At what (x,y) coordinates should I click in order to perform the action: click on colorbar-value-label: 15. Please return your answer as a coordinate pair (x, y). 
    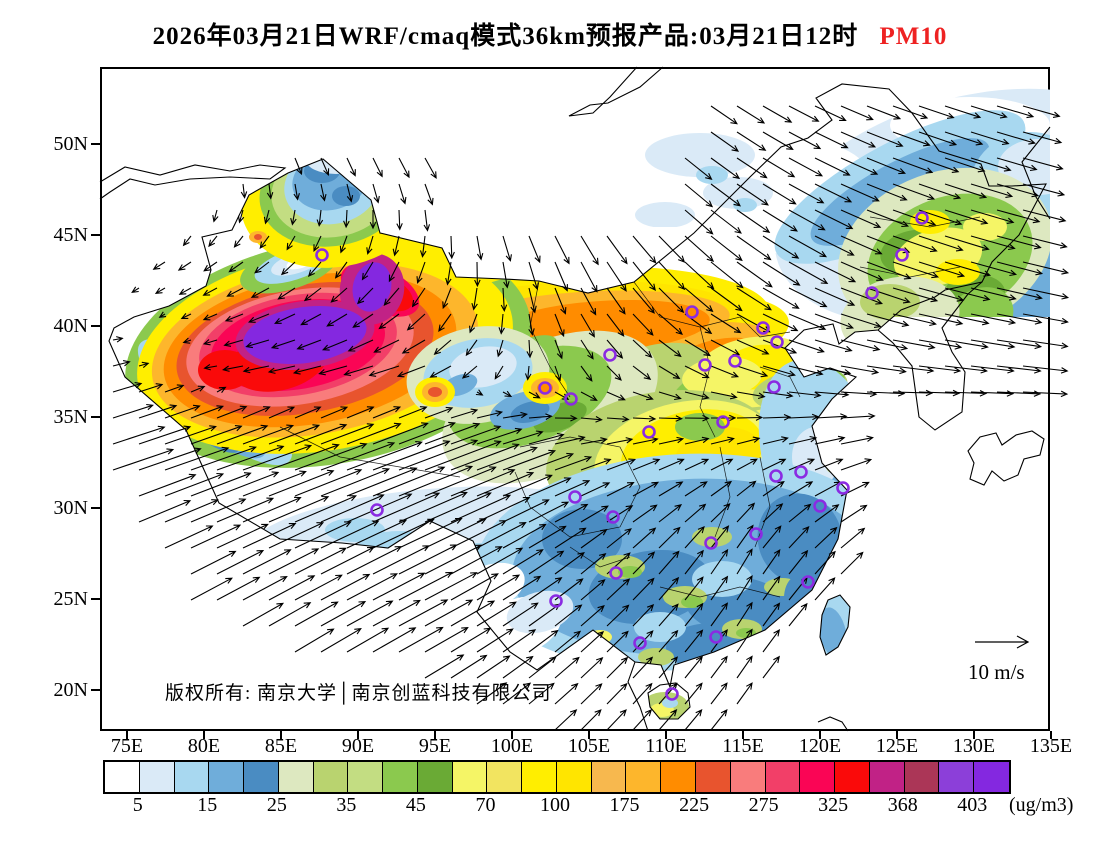
    Looking at the image, I should click on (207, 805).